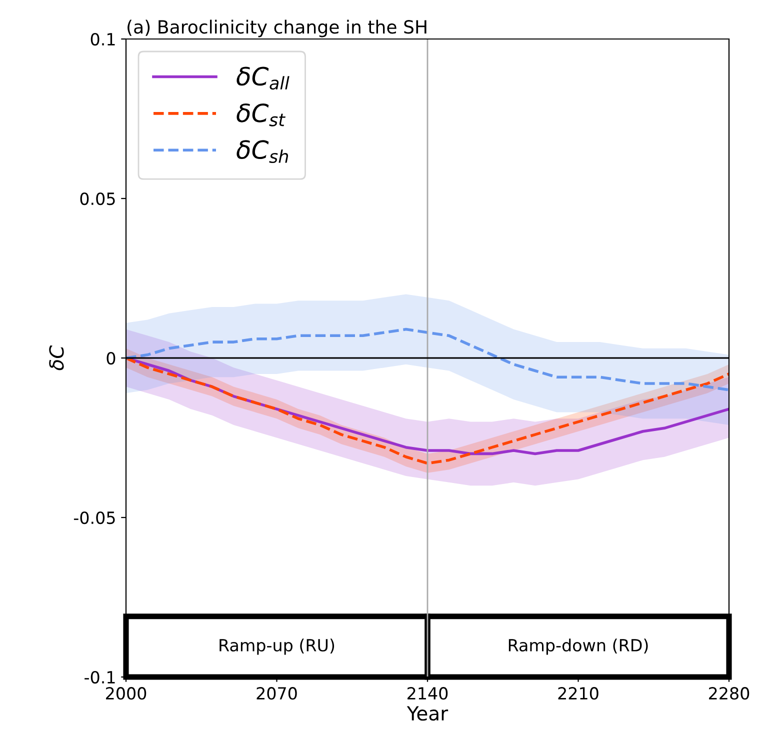 This screenshot has width=759, height=742. Describe the element at coordinates (578, 693) in the screenshot. I see `x-tick-label: 2210` at that location.